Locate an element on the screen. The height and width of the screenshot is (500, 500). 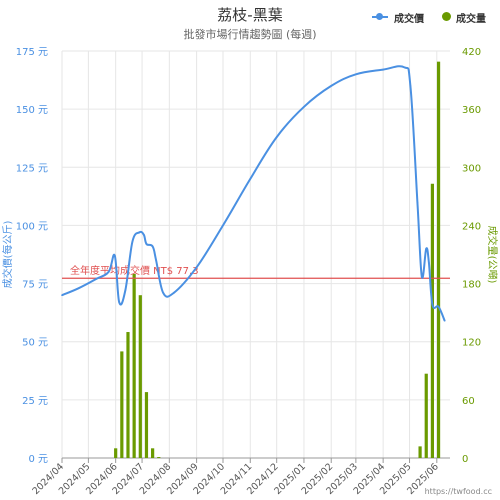
y-right-tick-label: 360 is located at coordinates (471, 110).